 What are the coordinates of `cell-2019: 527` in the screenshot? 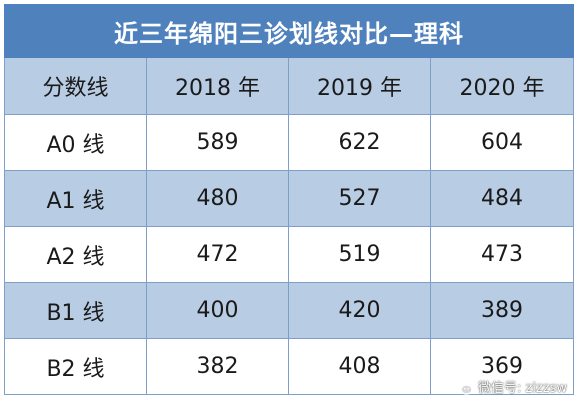 It's located at (359, 198).